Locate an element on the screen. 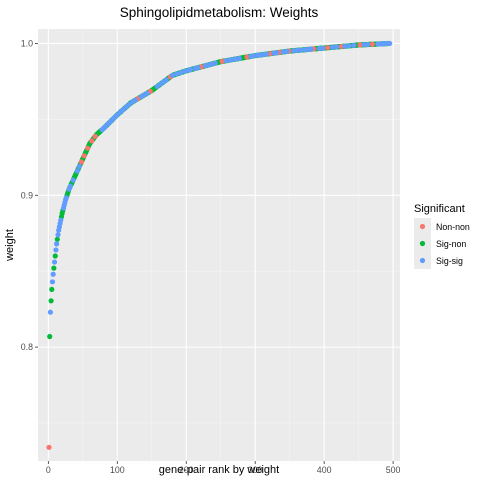 The height and width of the screenshot is (485, 480). legend-key-sig-sig is located at coordinates (422, 260).